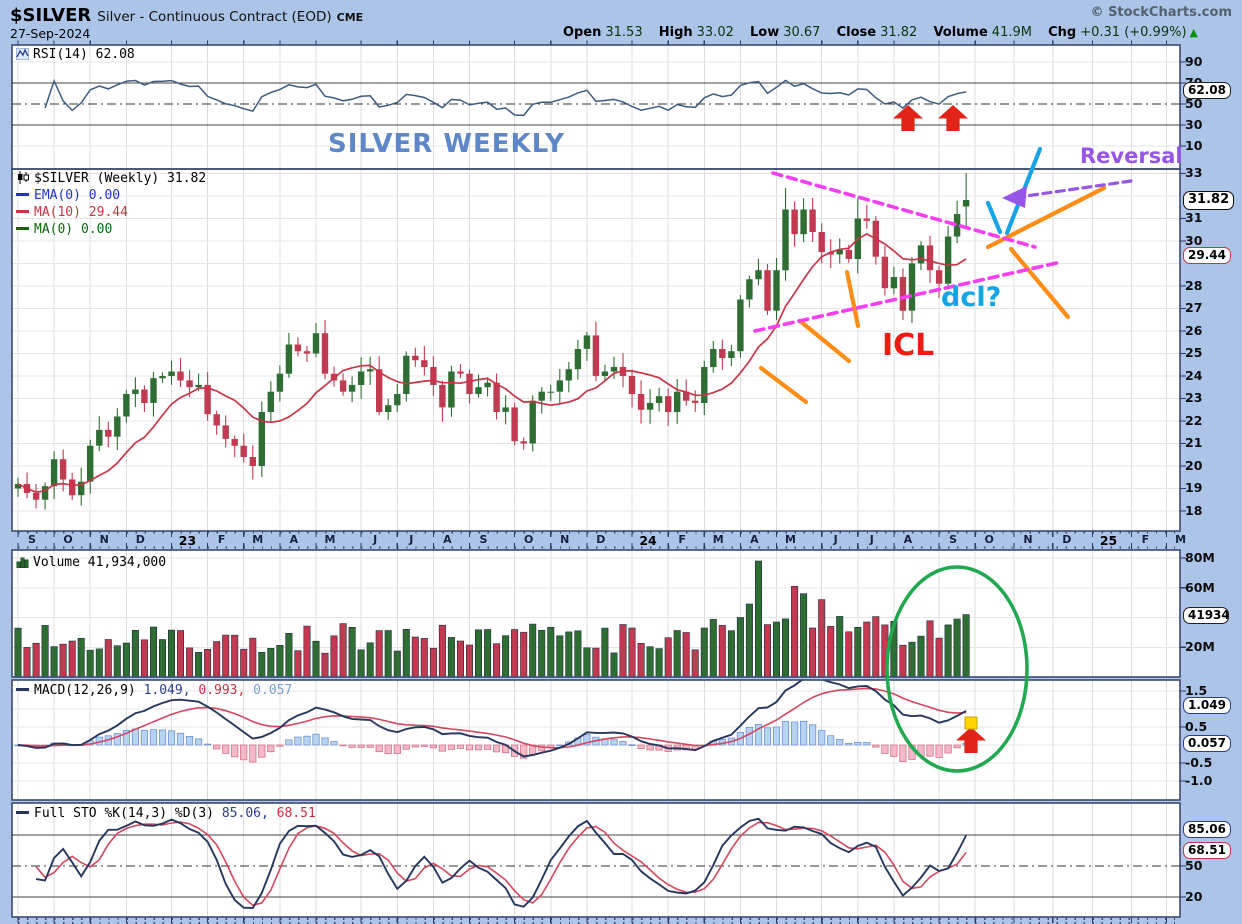 Image resolution: width=1242 pixels, height=924 pixels. What do you see at coordinates (1194, 488) in the screenshot?
I see `y-axis-label: 19` at bounding box center [1194, 488].